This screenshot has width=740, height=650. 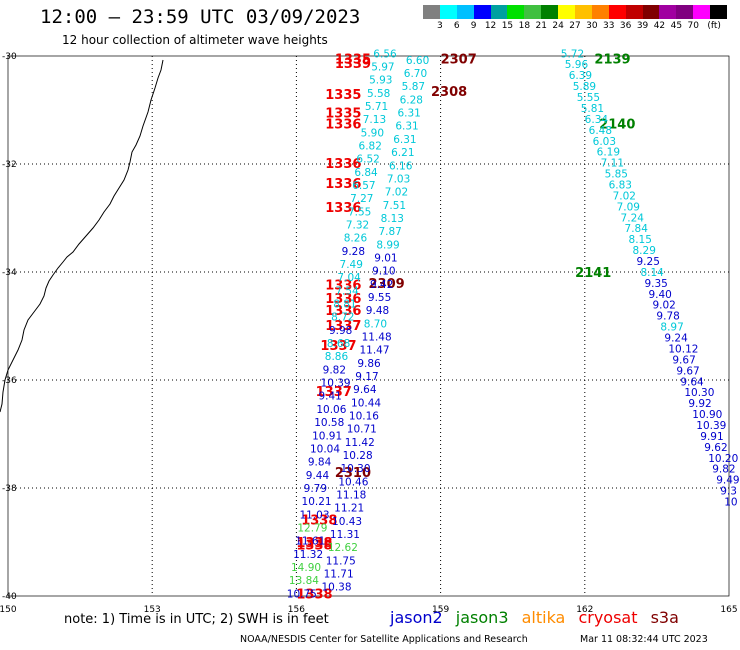 I want to click on wave-height-value: 8.15, so click(x=640, y=240).